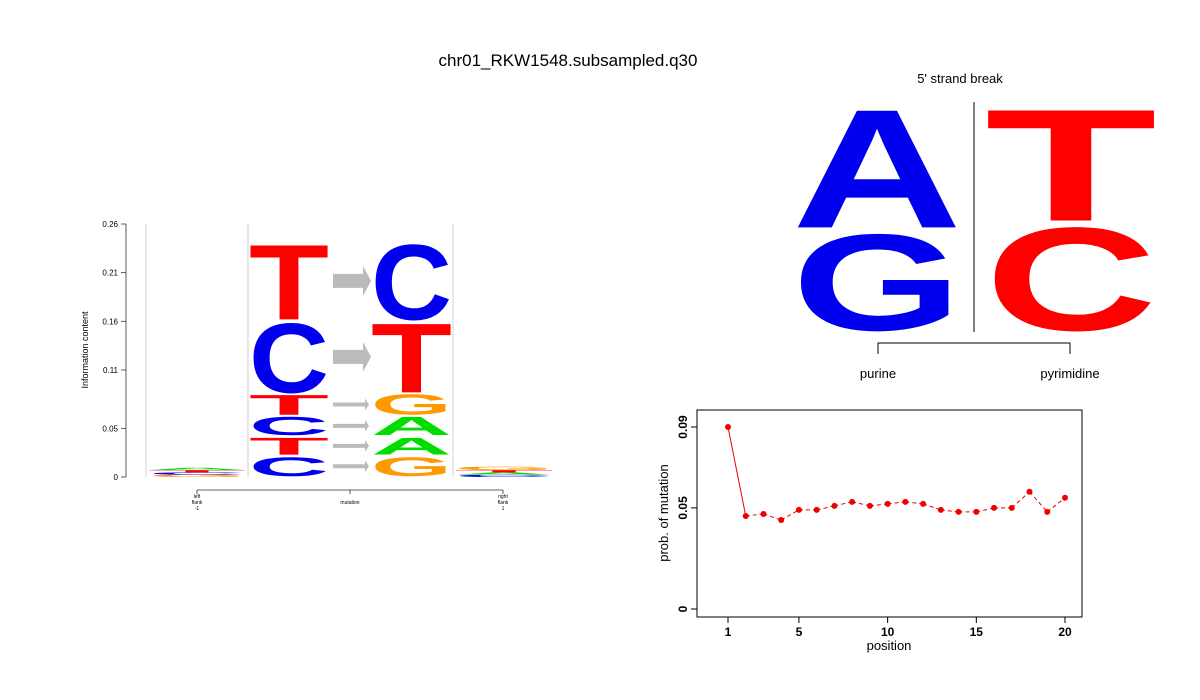 Image resolution: width=1200 pixels, height=700 pixels. Describe the element at coordinates (1065, 632) in the screenshot. I see `x-tick-label: 20` at that location.